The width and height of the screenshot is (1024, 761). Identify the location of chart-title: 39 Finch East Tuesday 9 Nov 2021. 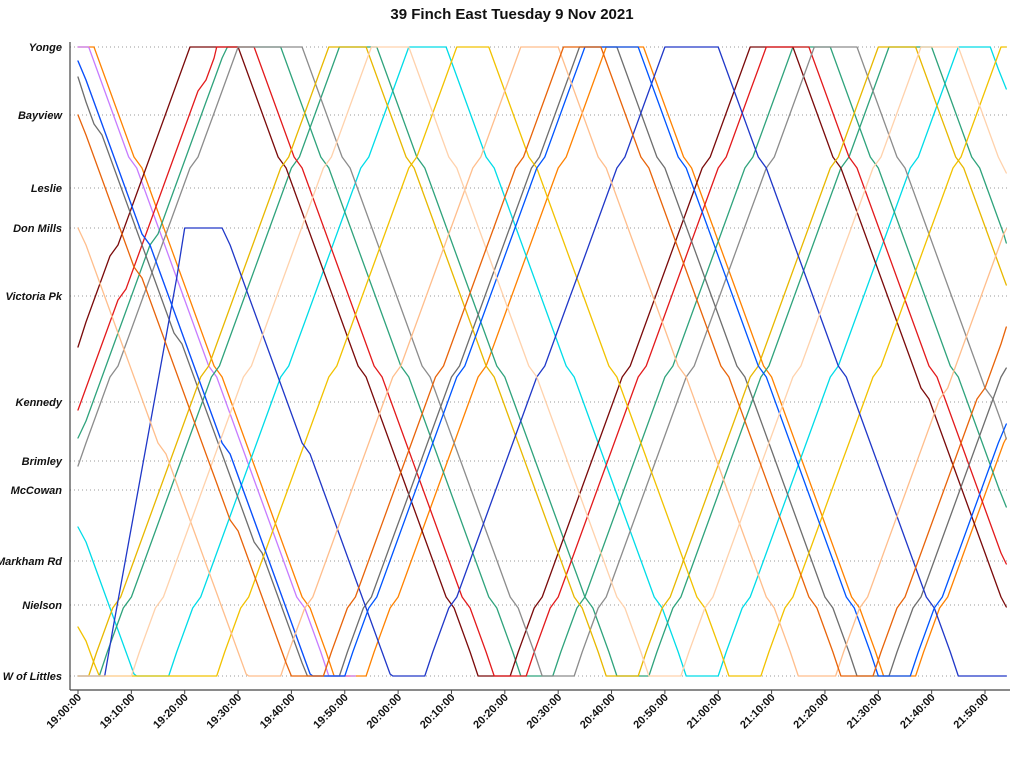
(511, 14).